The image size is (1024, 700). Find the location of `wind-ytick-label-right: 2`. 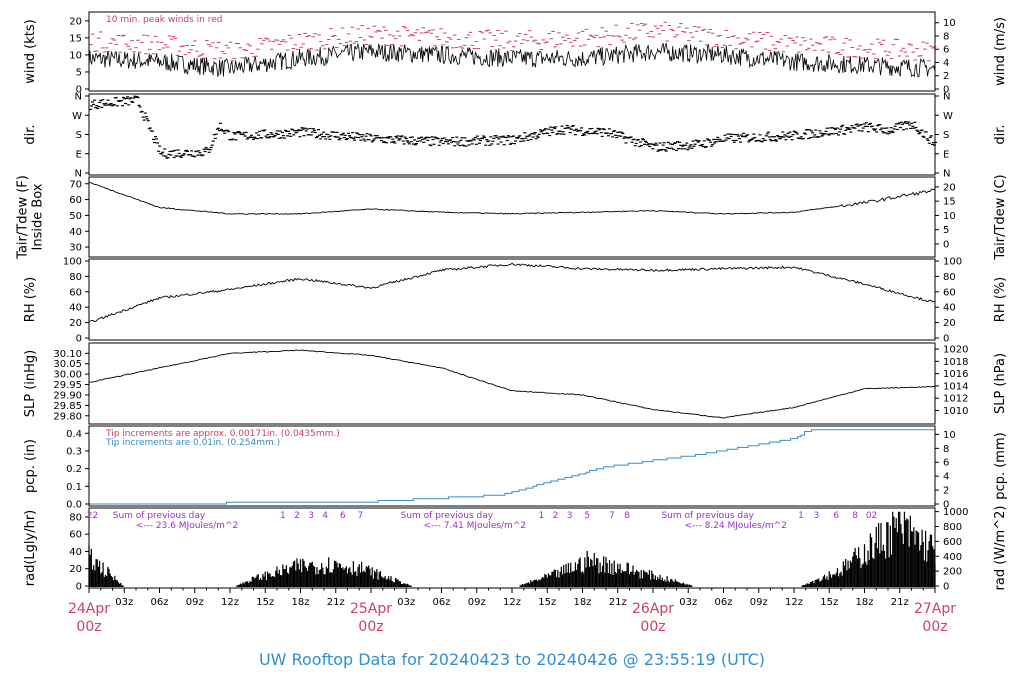

wind-ytick-label-right: 2 is located at coordinates (946, 76).